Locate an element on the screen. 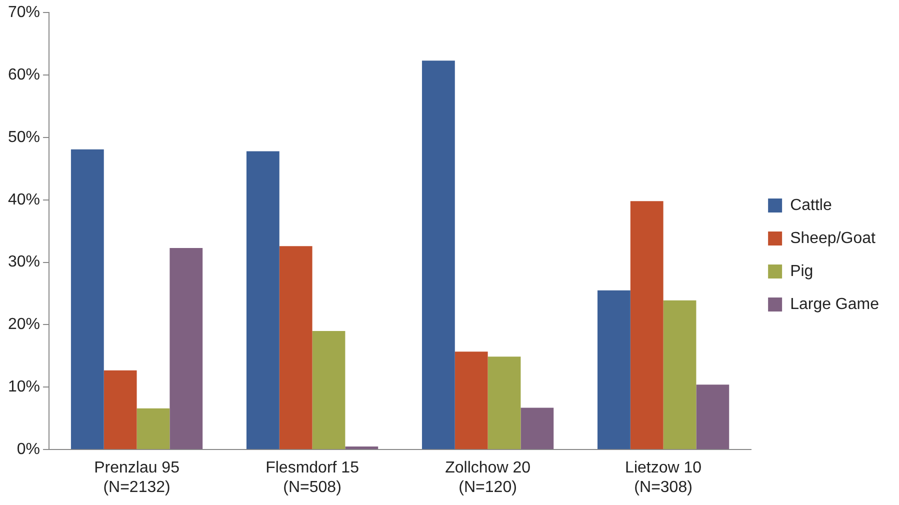  y-tick-label: 60% is located at coordinates (24, 75).